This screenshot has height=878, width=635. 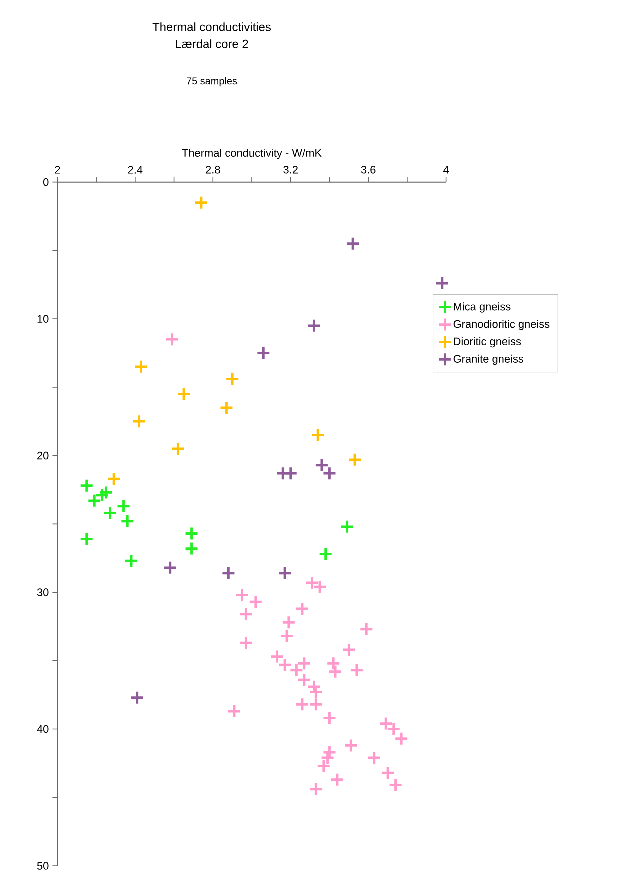 I want to click on y-tick-label: 40, so click(x=43, y=729).